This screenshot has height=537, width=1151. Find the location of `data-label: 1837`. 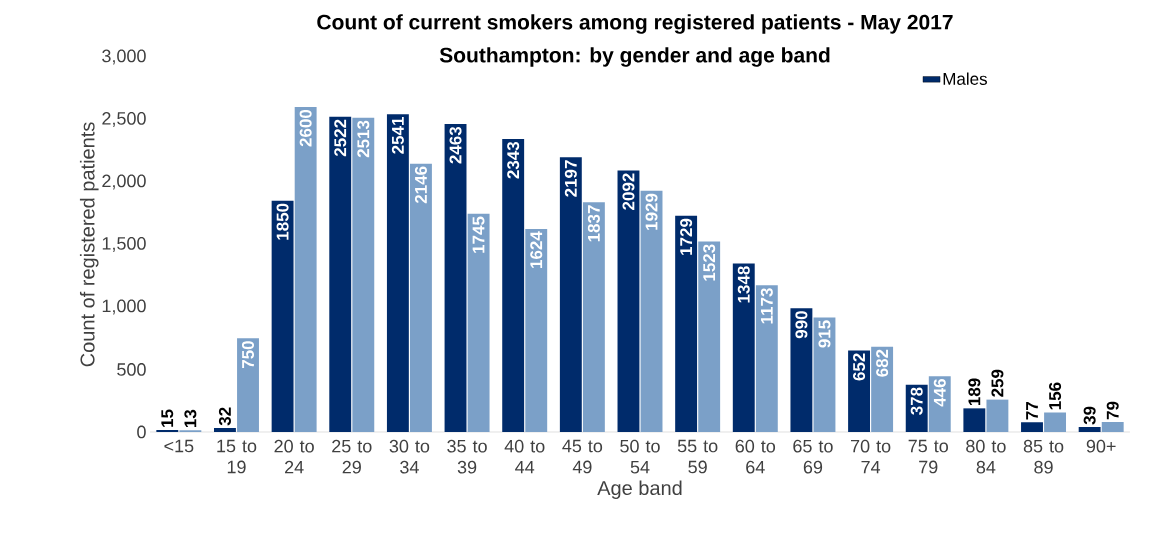

data-label: 1837 is located at coordinates (593, 223).